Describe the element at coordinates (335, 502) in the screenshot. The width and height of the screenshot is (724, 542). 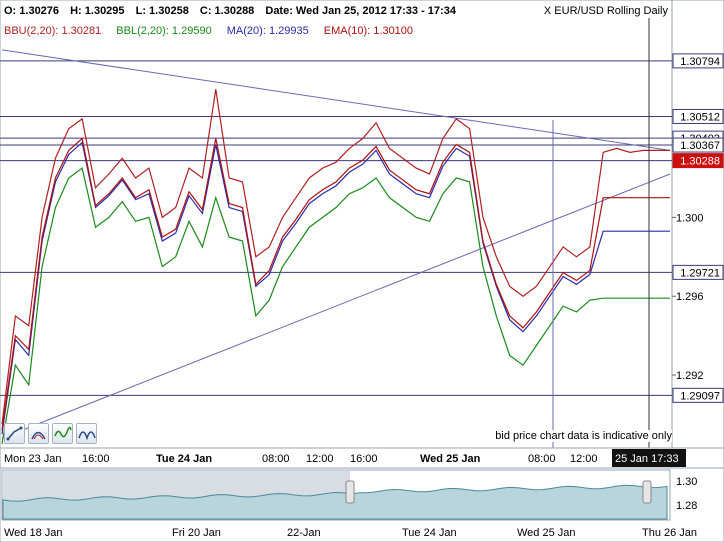
I see `navigator-area` at that location.